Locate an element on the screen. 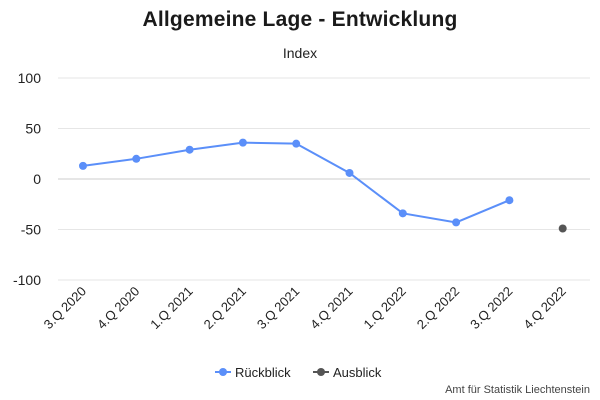  y-tick-label: -50 is located at coordinates (31, 230).